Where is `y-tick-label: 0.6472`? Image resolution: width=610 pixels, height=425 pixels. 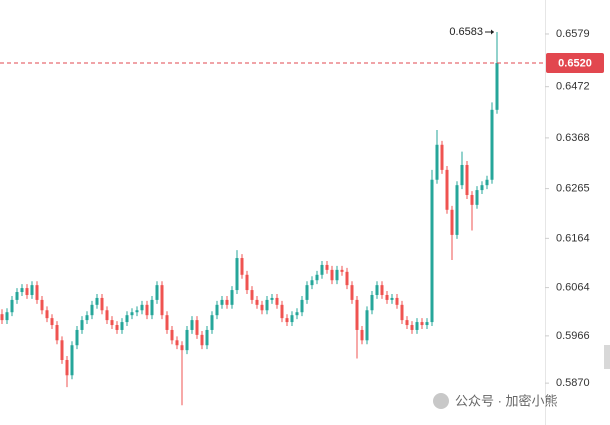
y-tick-label: 0.6472 is located at coordinates (573, 87).